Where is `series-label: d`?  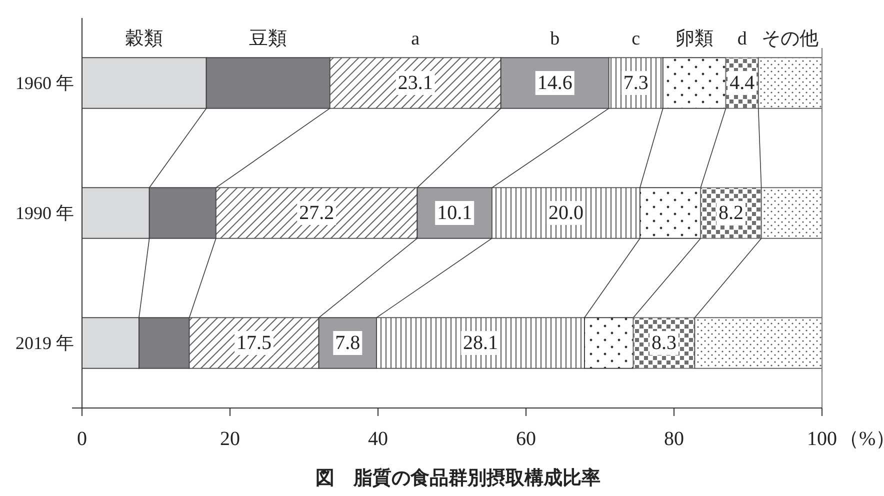
series-label: d is located at coordinates (742, 39).